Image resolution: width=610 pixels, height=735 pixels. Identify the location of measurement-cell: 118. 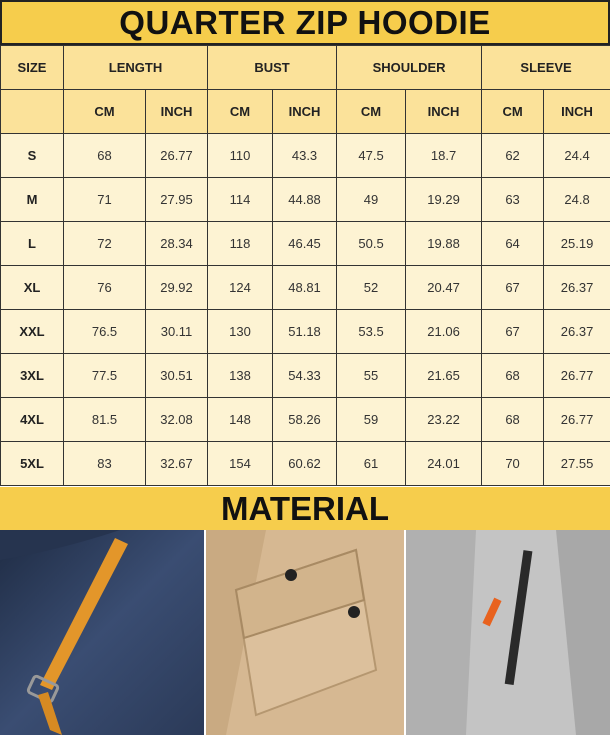
(240, 243).